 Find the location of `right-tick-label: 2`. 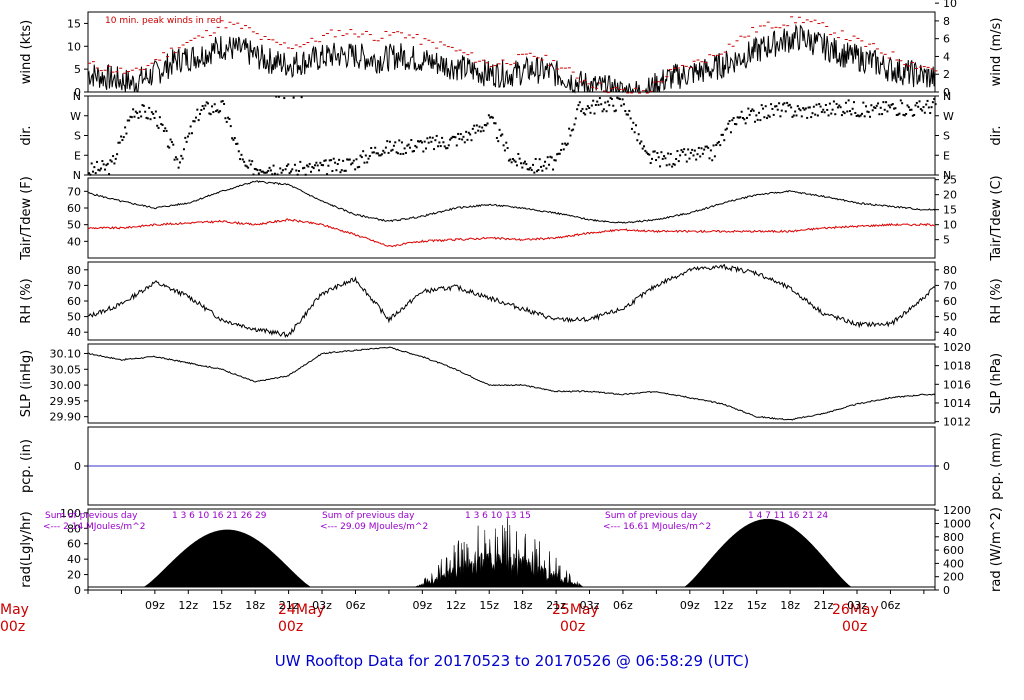

right-tick-label: 2 is located at coordinates (946, 74).